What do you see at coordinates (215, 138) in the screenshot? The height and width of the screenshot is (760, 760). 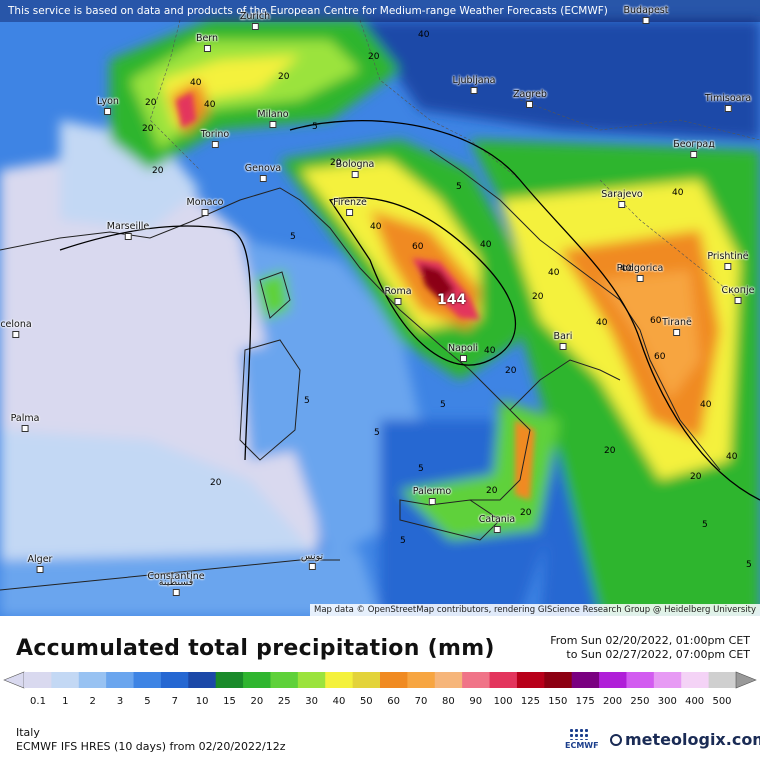 I see `city-label: Torino` at bounding box center [215, 138].